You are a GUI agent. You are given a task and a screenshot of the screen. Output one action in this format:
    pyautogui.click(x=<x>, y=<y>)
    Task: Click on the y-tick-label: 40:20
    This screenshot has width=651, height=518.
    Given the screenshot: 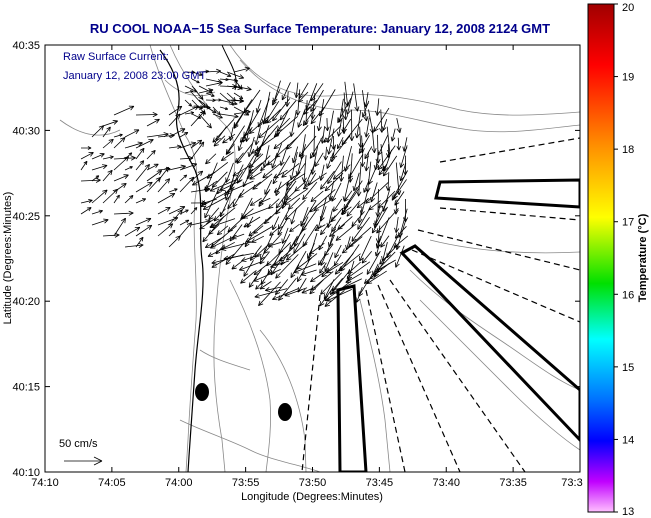 What is the action you would take?
    pyautogui.click(x=26, y=302)
    